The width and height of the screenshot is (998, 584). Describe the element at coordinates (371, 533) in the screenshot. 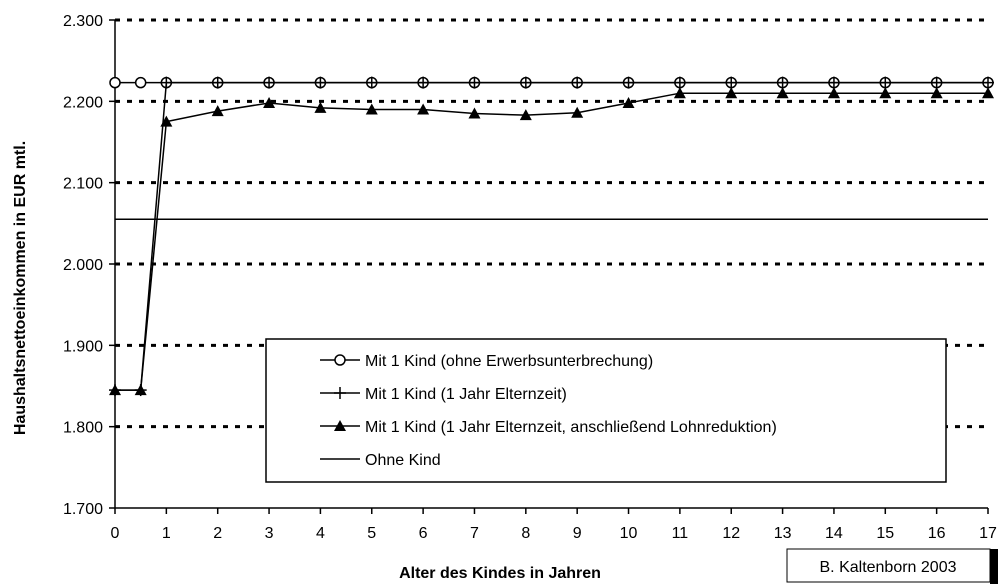

I see `x-tick-label-5: 5` at that location.